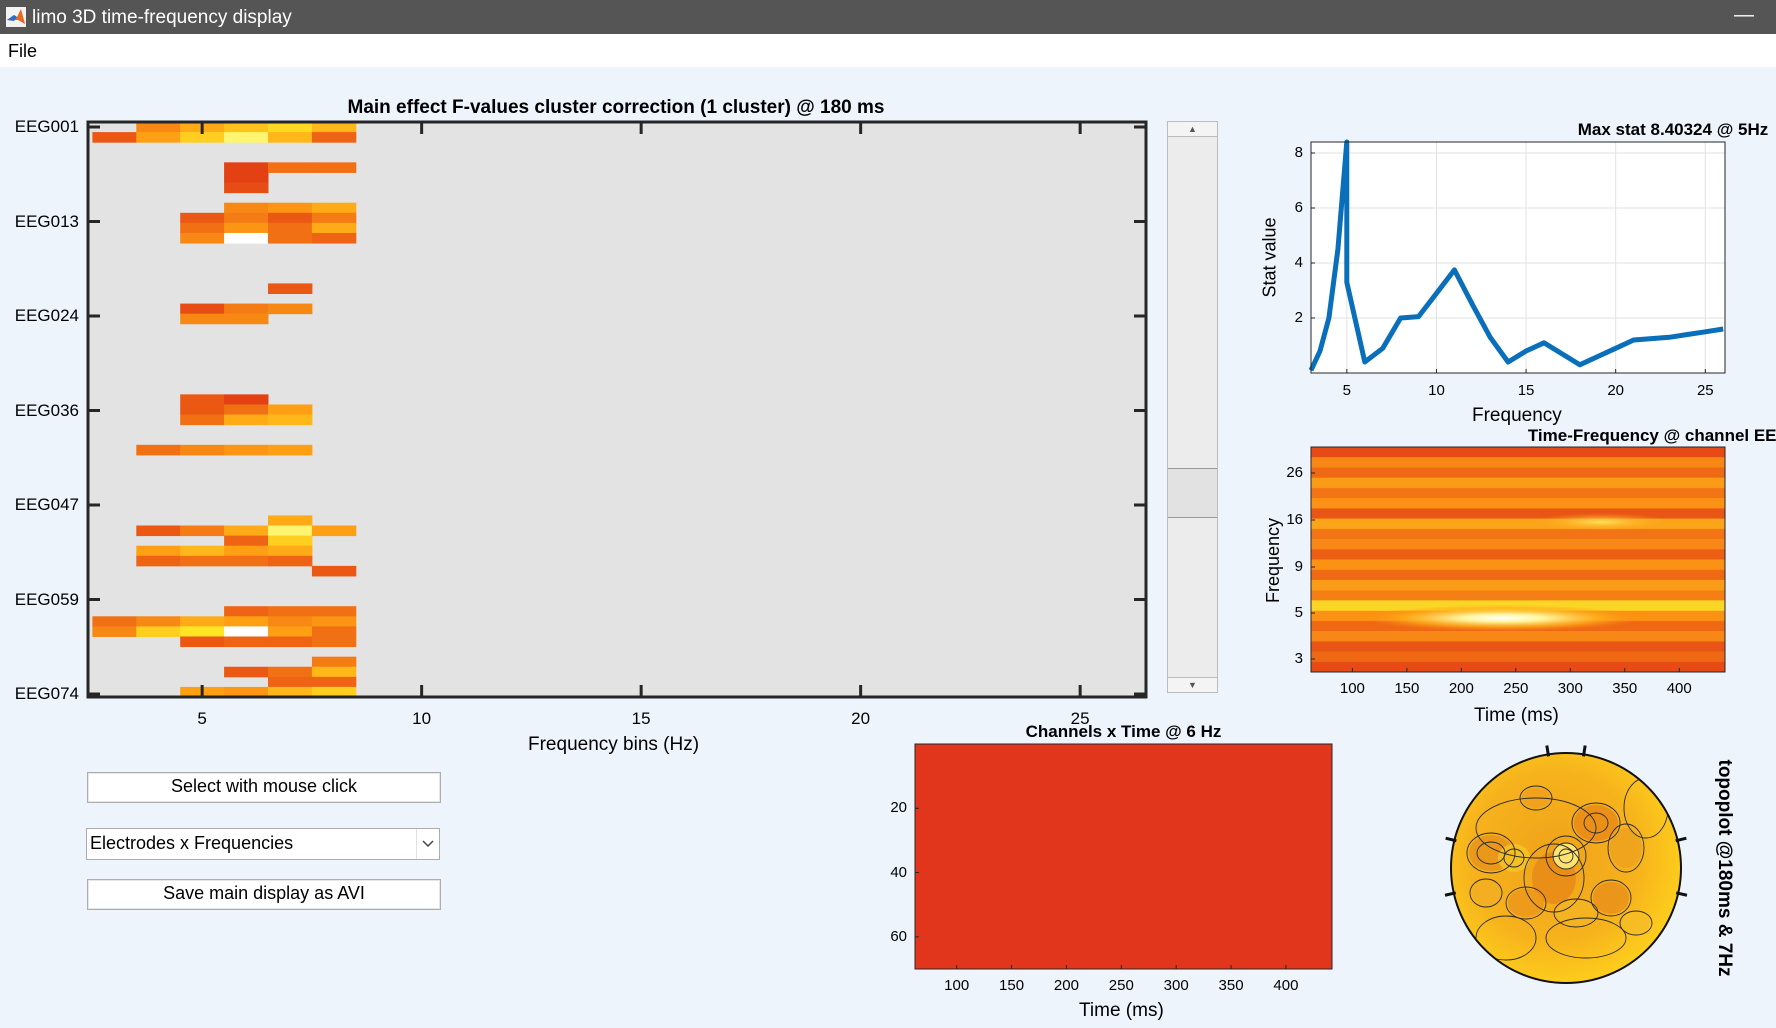 The image size is (1776, 1028). I want to click on scrollbar-thumb, so click(1192, 493).